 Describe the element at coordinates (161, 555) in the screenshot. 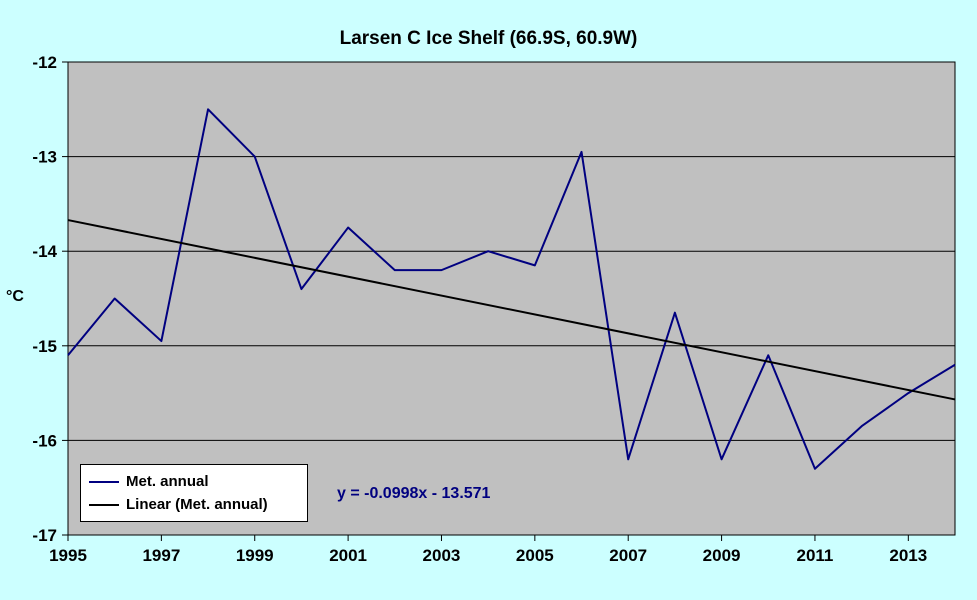

I see `x-tick-label: 1997` at that location.